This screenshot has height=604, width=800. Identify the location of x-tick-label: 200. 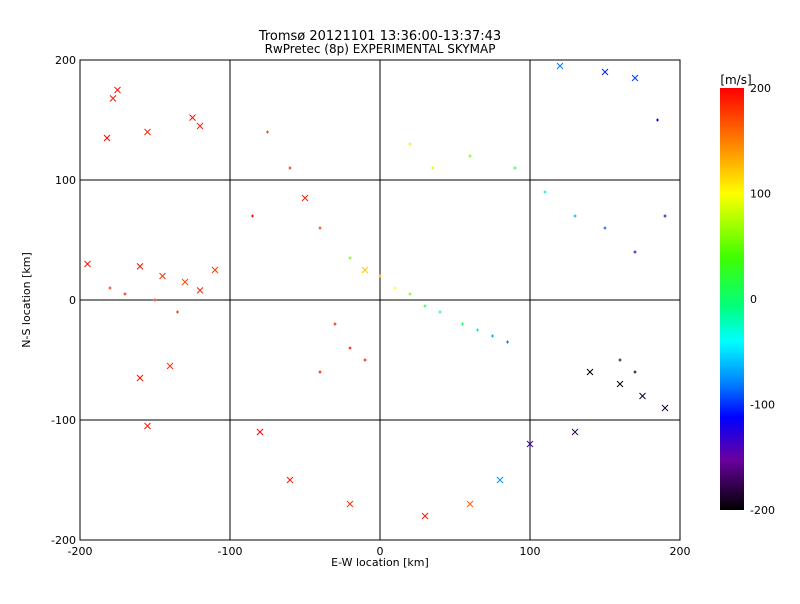
(680, 551).